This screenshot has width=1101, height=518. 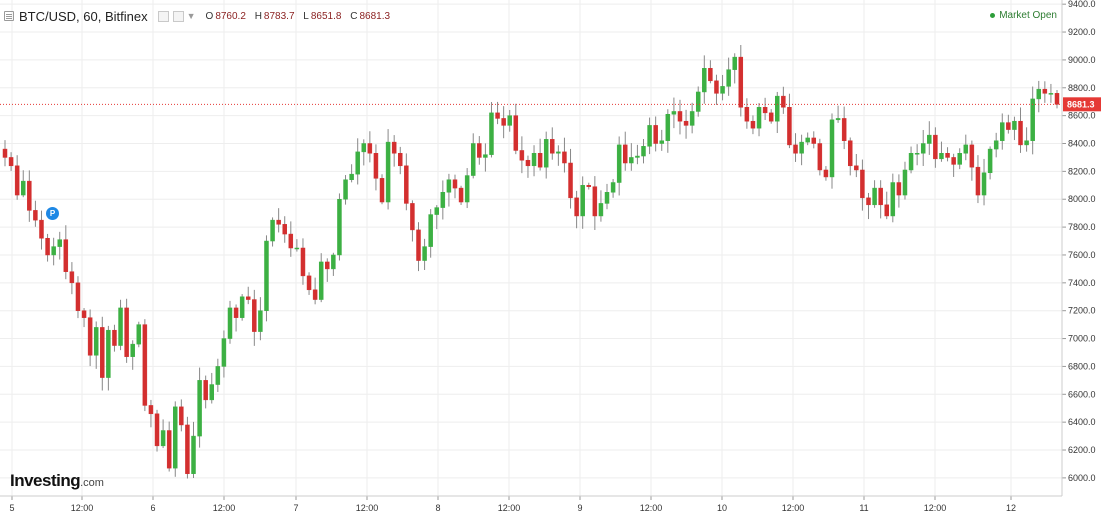 What do you see at coordinates (11, 508) in the screenshot?
I see `x-tick-label: 5` at bounding box center [11, 508].